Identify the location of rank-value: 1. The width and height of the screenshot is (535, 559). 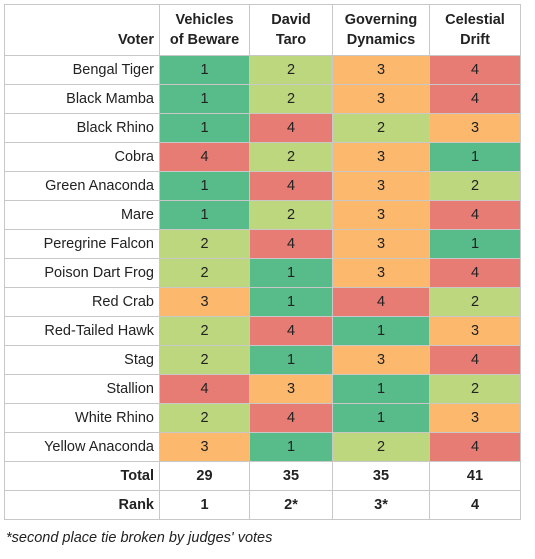
(204, 505).